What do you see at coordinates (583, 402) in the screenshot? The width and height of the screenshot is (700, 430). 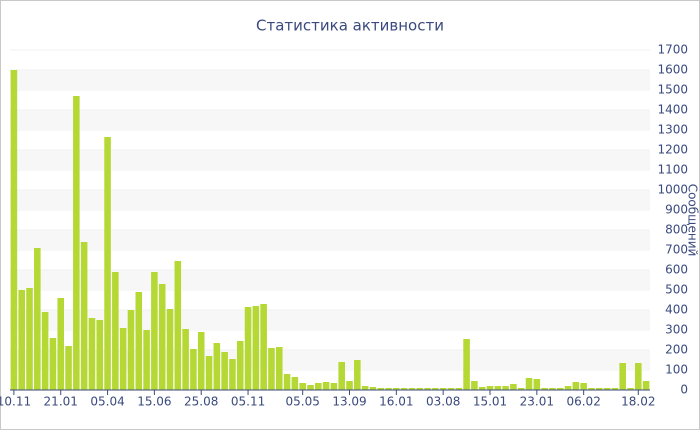 I see `x-tick-label: 06.02` at bounding box center [583, 402].